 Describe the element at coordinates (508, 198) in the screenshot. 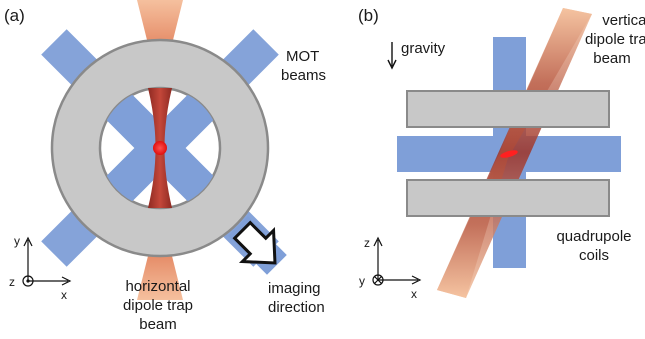

I see `coil-bottom` at that location.